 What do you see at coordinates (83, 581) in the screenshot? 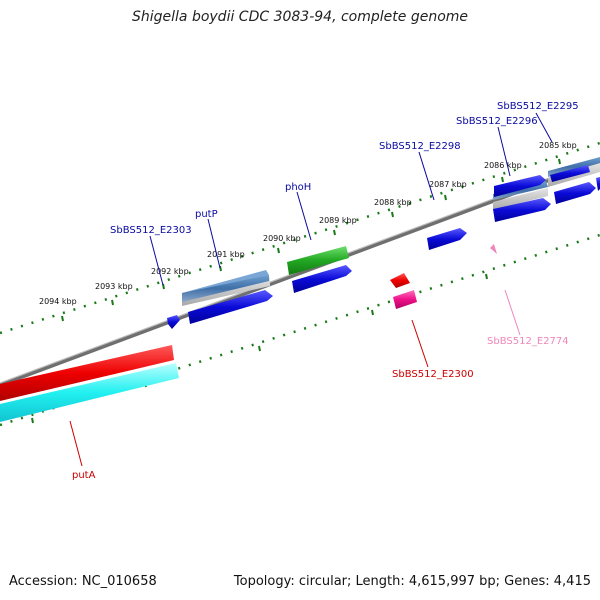
I see `accession-text: Accession: NC_010658` at bounding box center [83, 581].